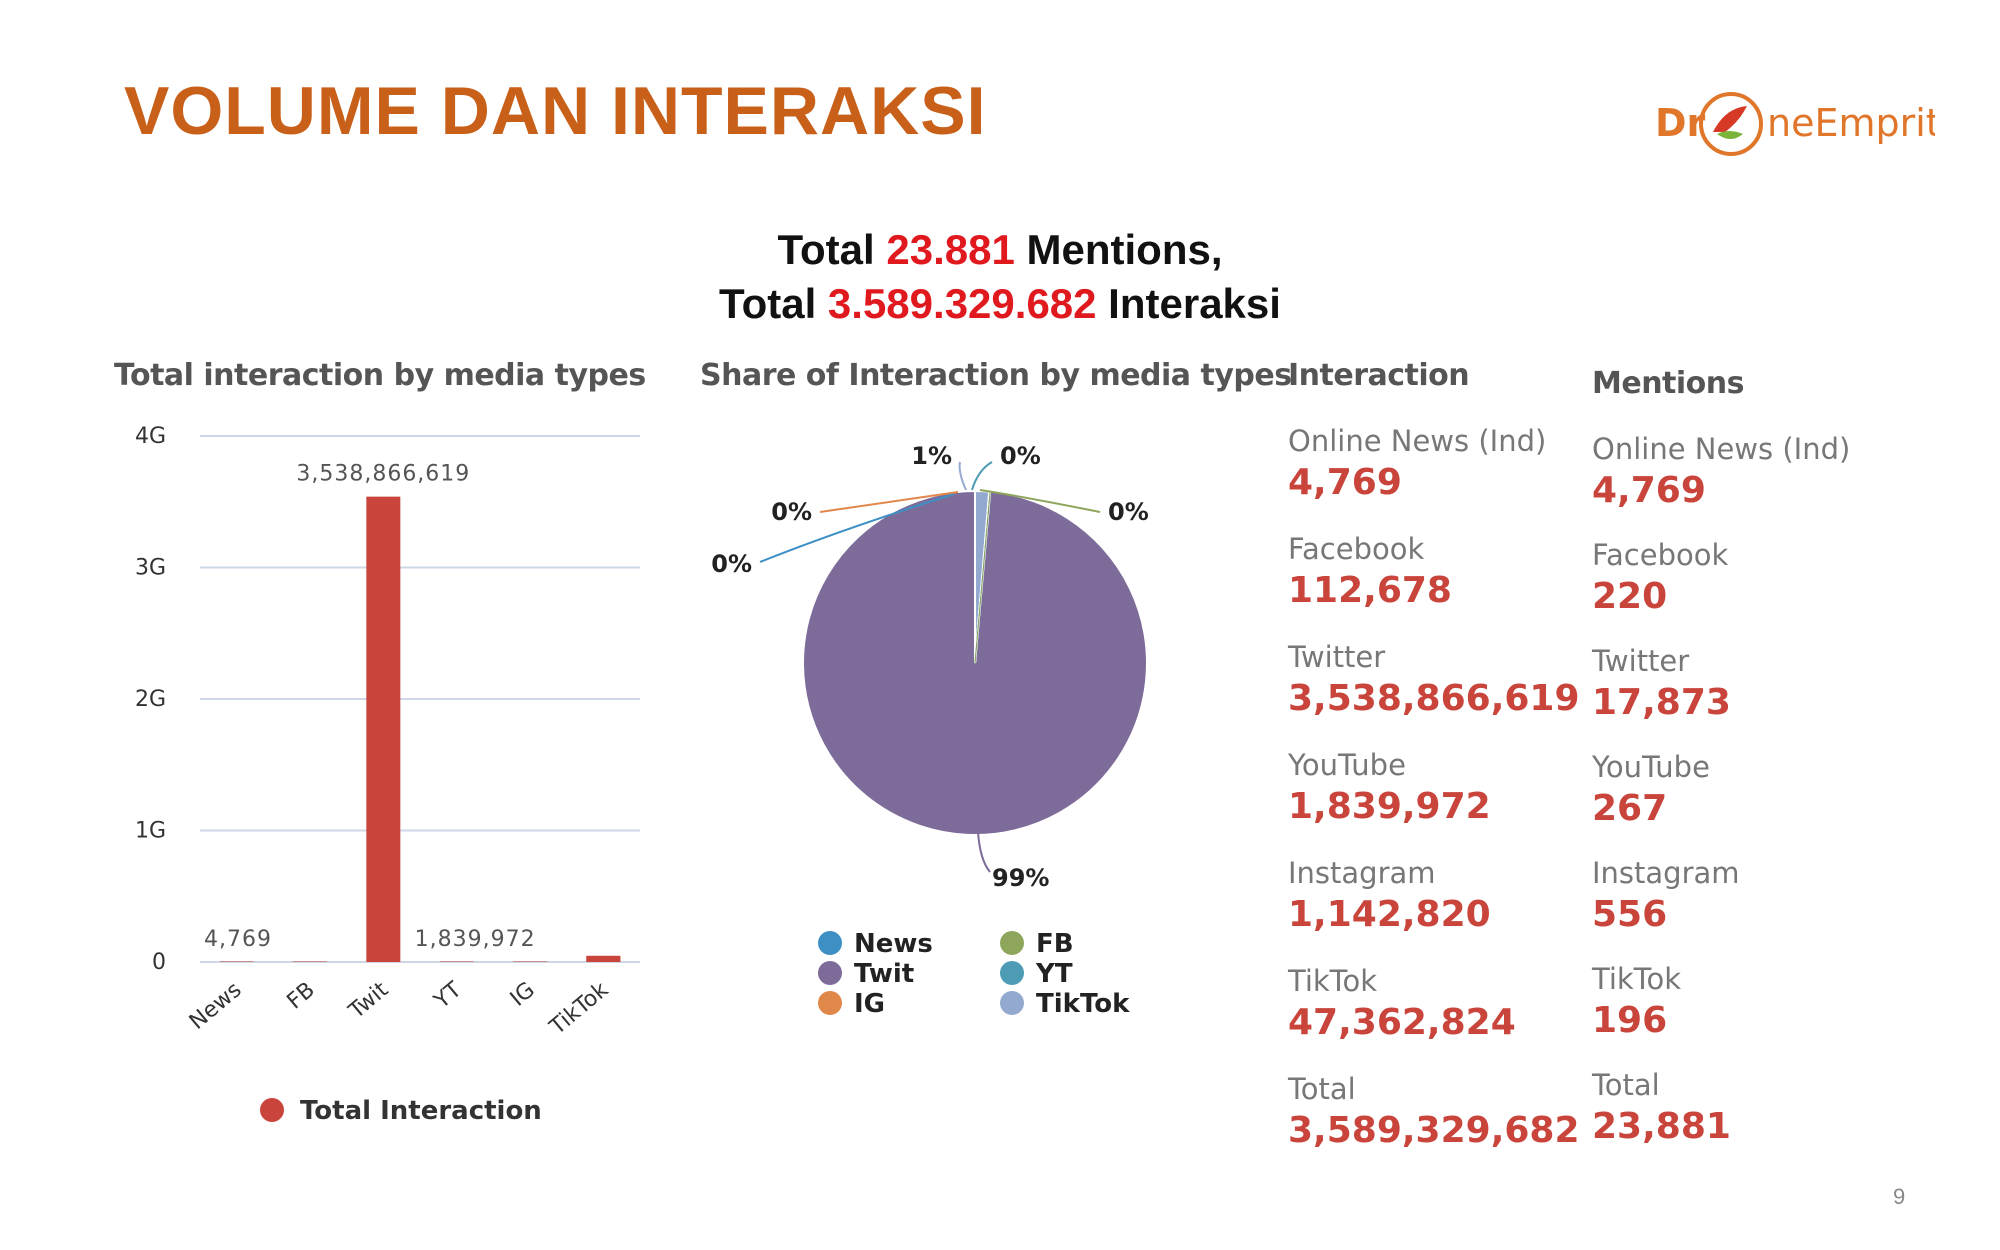 The width and height of the screenshot is (2000, 1250). Describe the element at coordinates (456, 961) in the screenshot. I see `bar-yt` at that location.